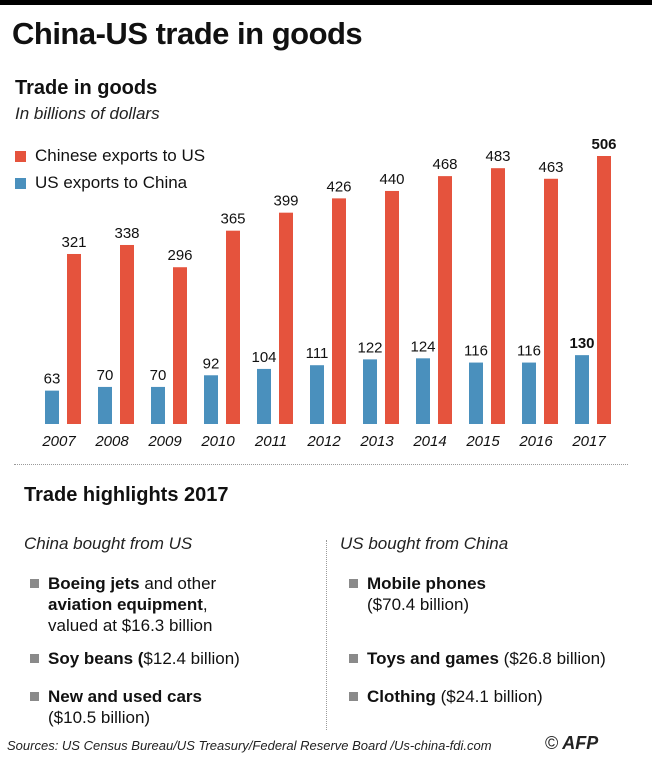 This screenshot has width=652, height=768. What do you see at coordinates (263, 357) in the screenshot?
I see `data-label-us-exports-2011: 104` at bounding box center [263, 357].